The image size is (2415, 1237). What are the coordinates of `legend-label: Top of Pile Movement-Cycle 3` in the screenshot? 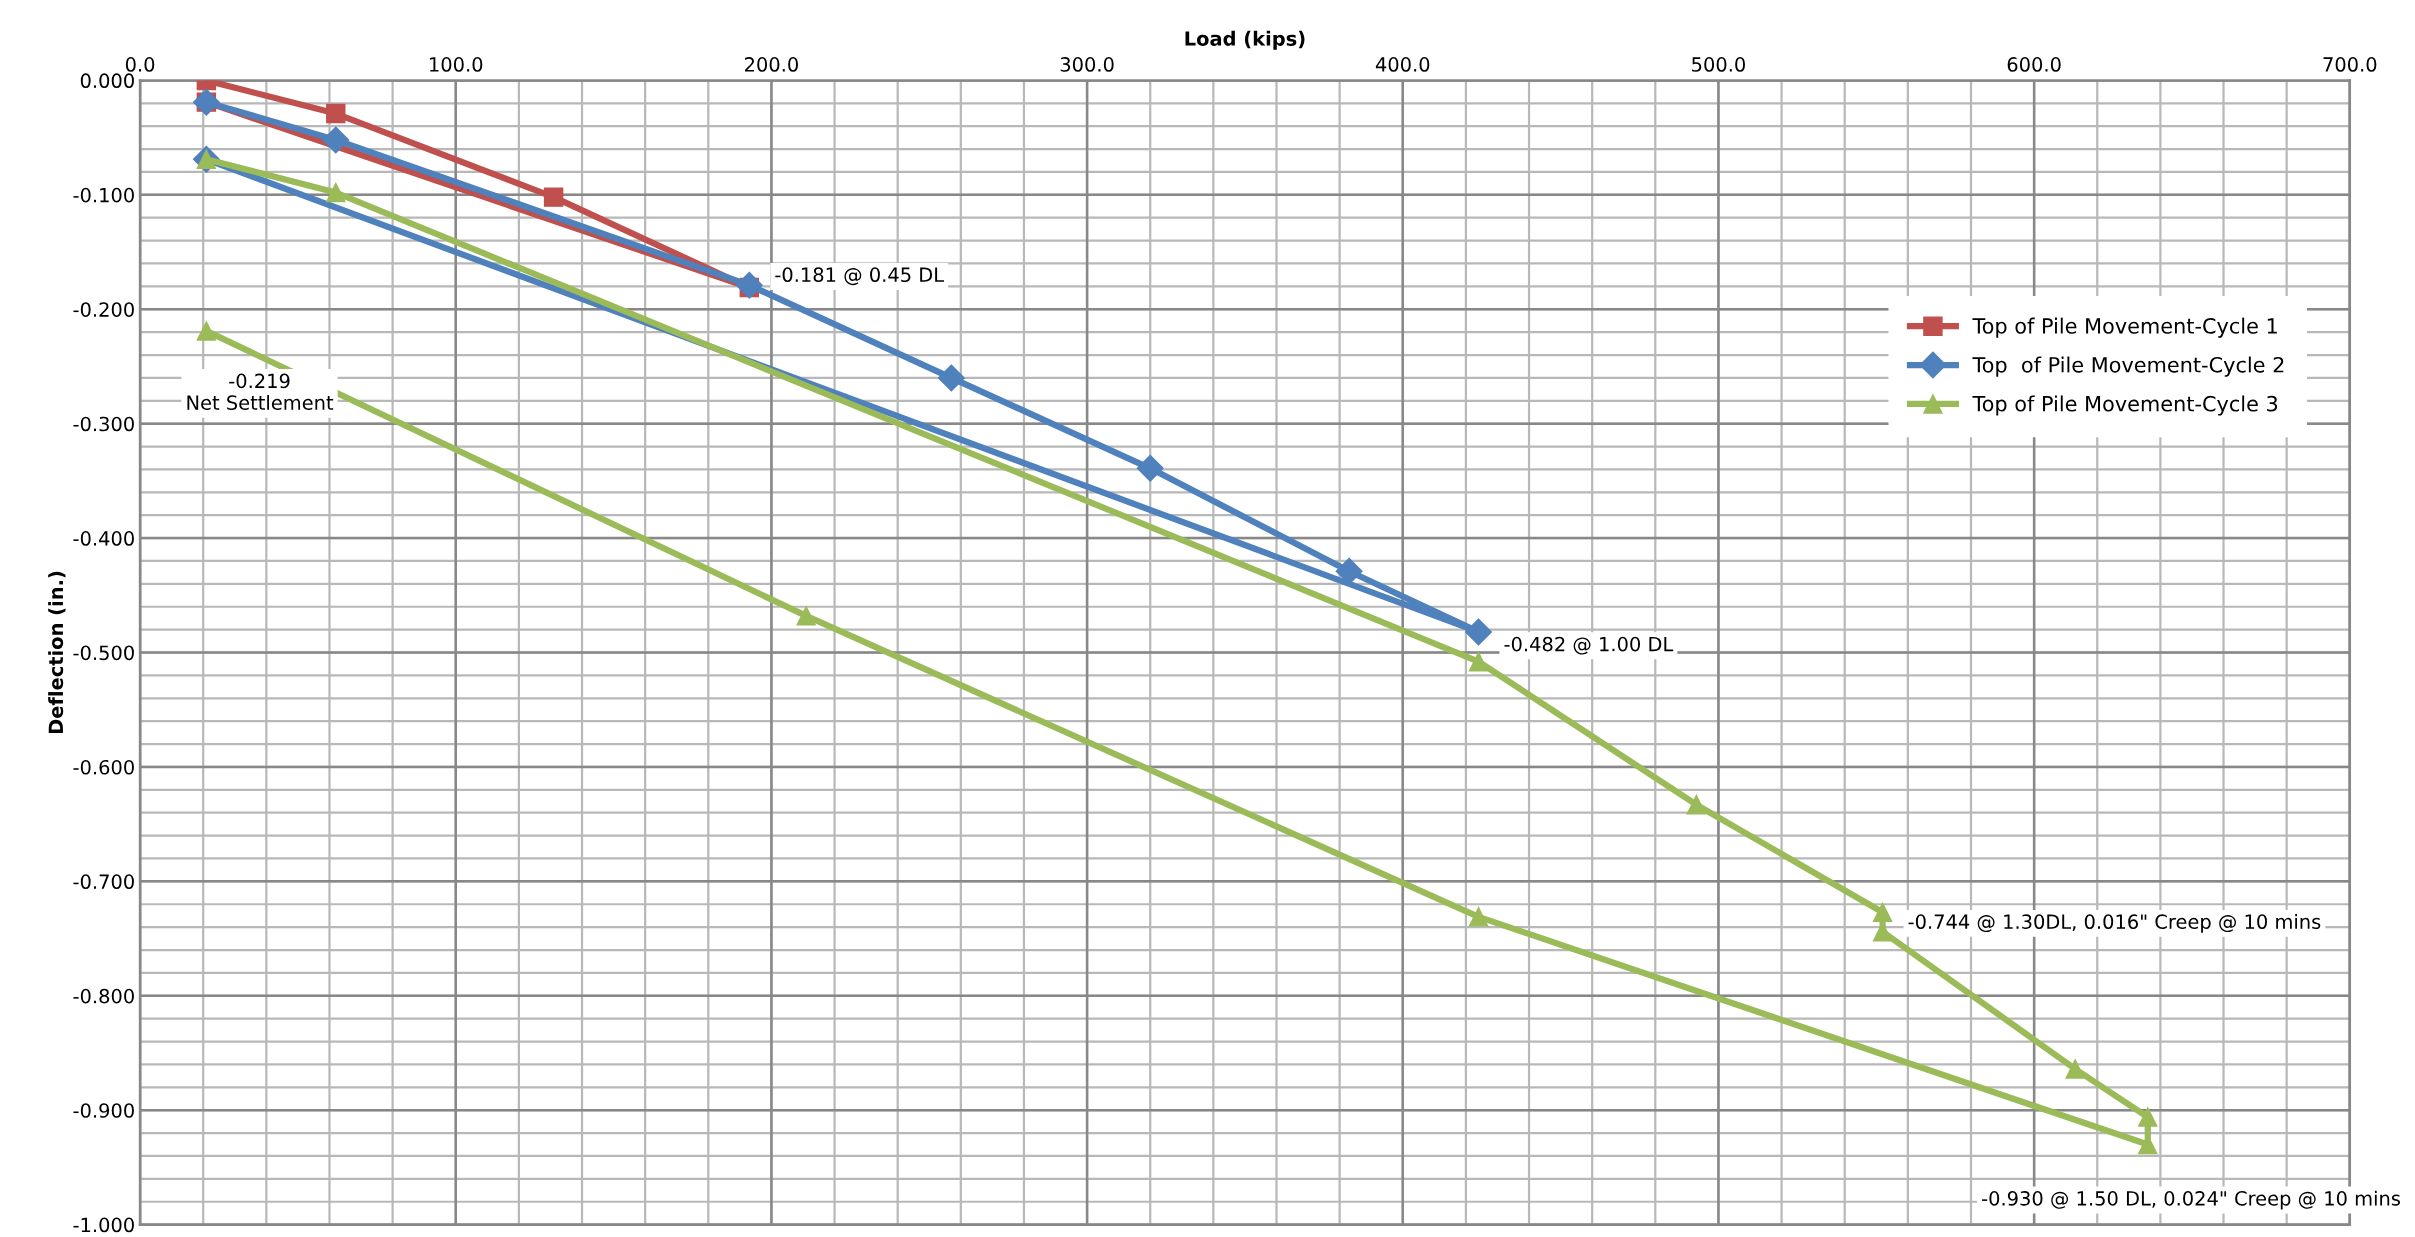 It's located at (2125, 405).